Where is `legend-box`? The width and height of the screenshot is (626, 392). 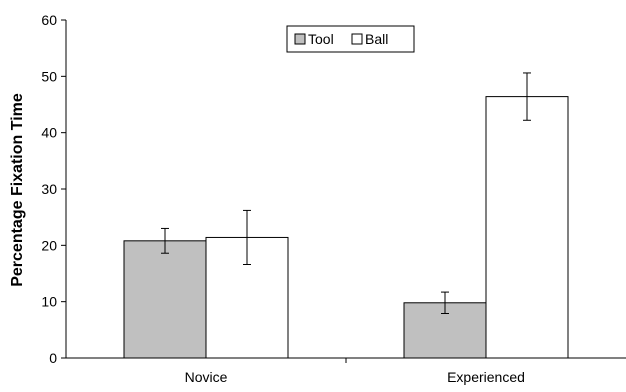
legend-box is located at coordinates (350, 39).